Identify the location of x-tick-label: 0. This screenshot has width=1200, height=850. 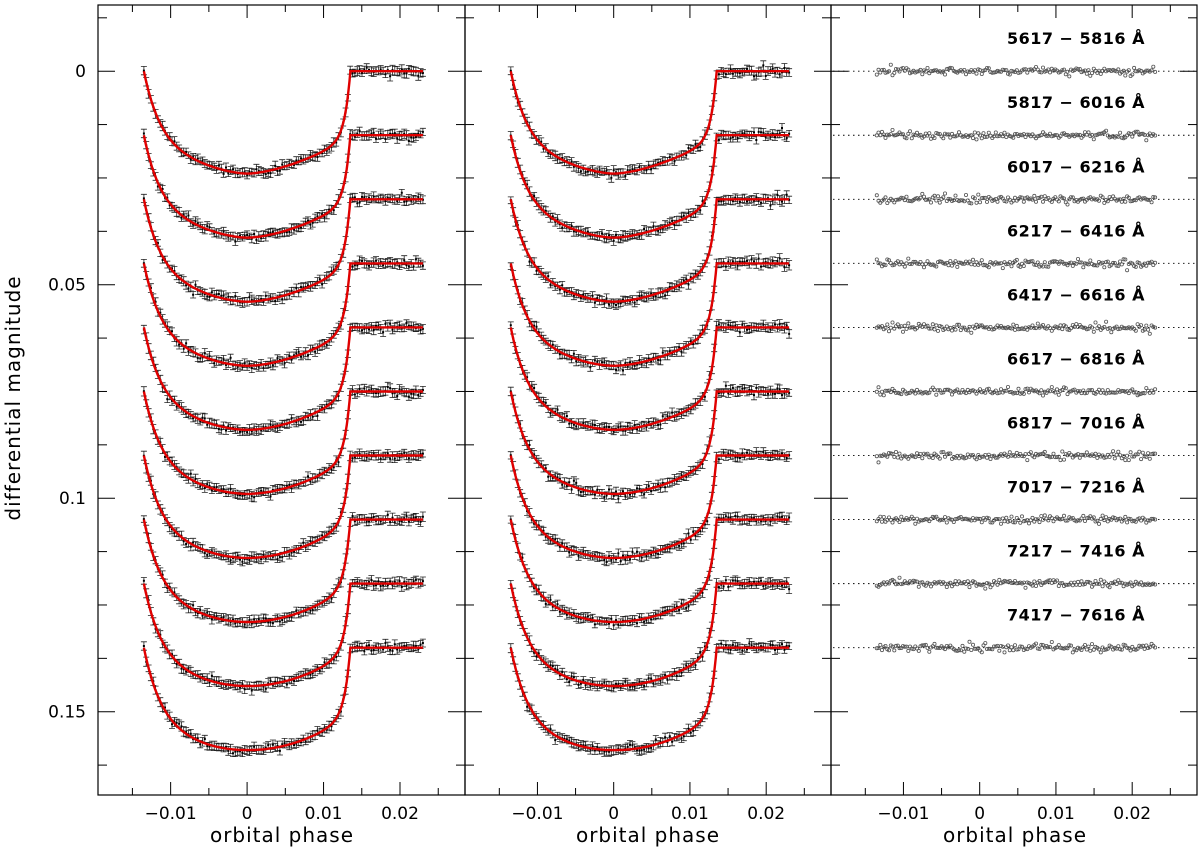
(979, 814).